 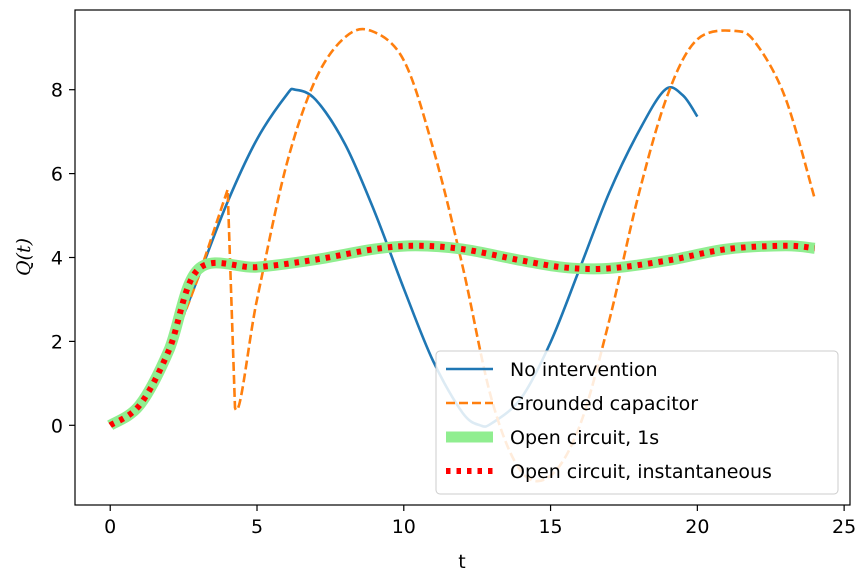 What do you see at coordinates (584, 370) in the screenshot?
I see `legend-label-1: No intervention` at bounding box center [584, 370].